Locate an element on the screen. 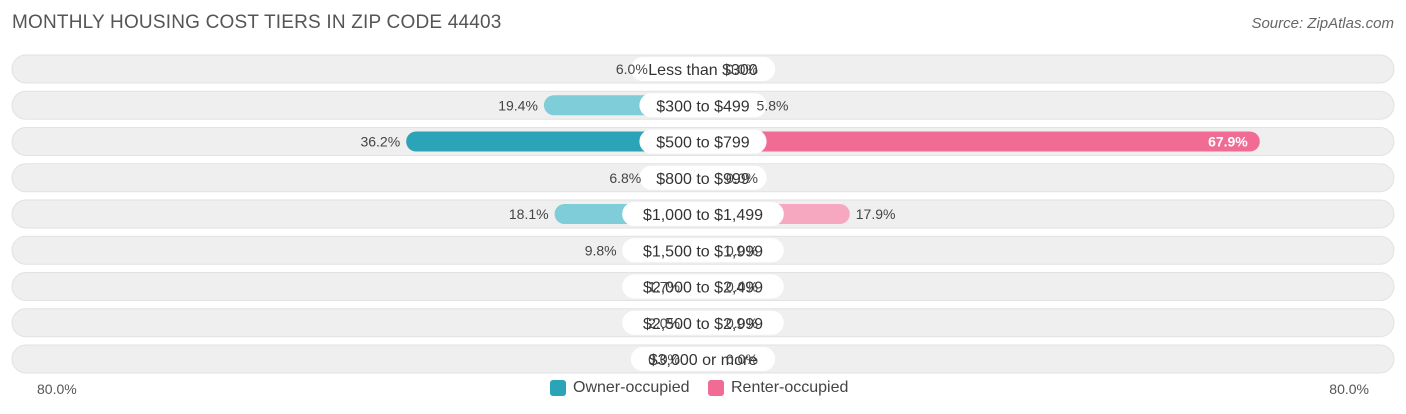  bar-row: $1,500 to $1,999 9.8% 0.0% is located at coordinates (703, 250).